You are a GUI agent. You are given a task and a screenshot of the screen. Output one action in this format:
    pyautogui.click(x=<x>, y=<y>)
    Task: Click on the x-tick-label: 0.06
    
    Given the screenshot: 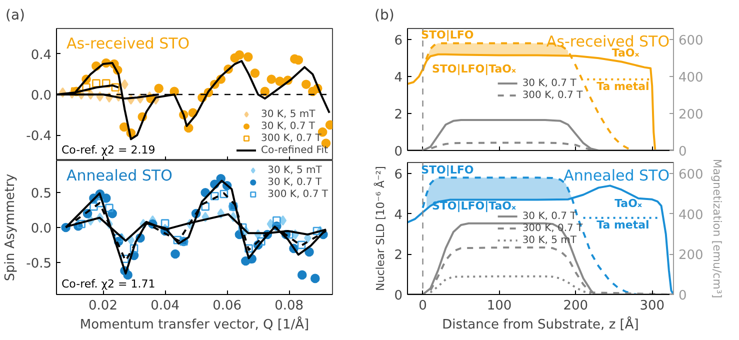 What is the action you would take?
    pyautogui.click(x=227, y=306)
    